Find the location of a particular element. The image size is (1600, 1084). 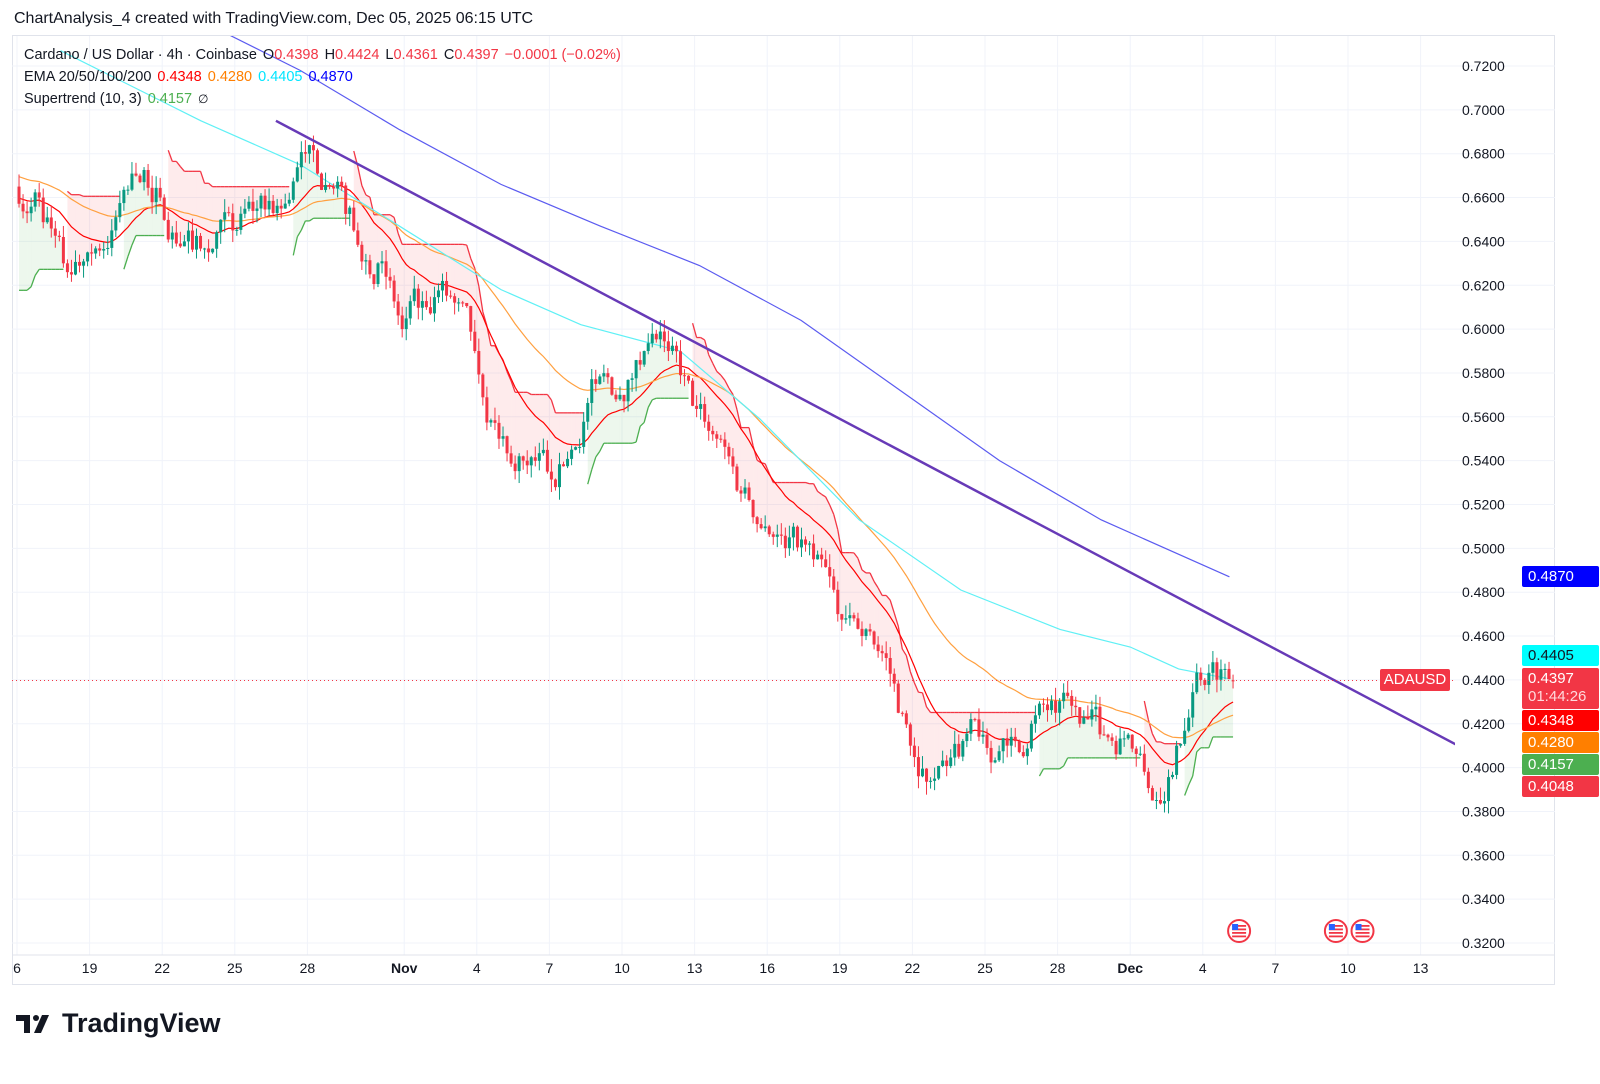

bar-countdown: 01:44:26 is located at coordinates (1557, 696).